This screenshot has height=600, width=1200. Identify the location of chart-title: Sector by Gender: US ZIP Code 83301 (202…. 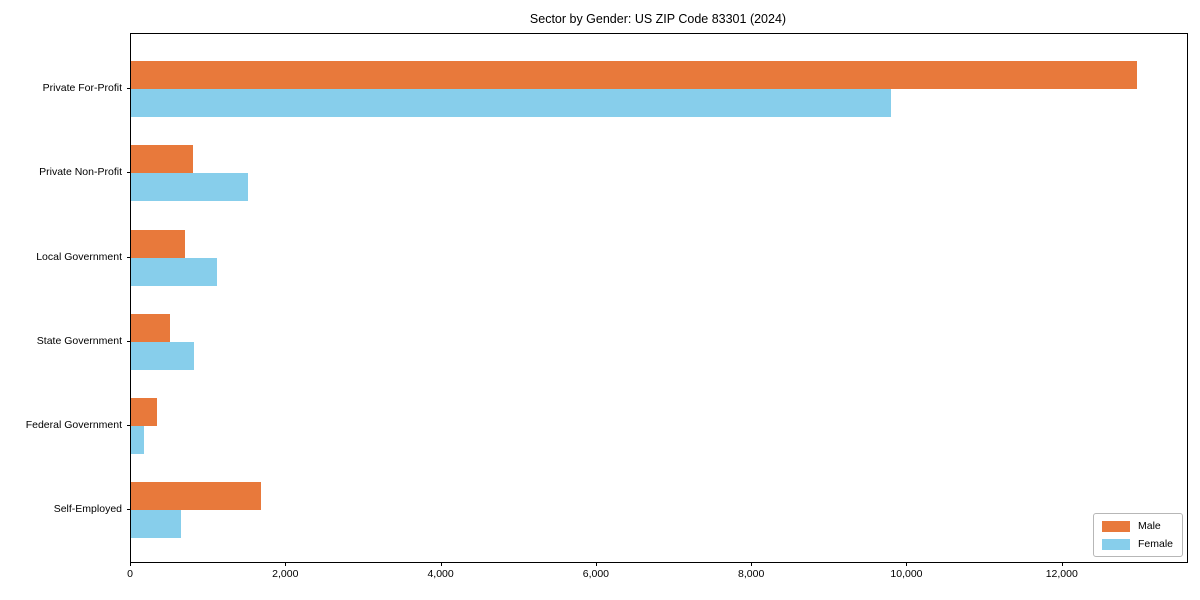
(658, 19).